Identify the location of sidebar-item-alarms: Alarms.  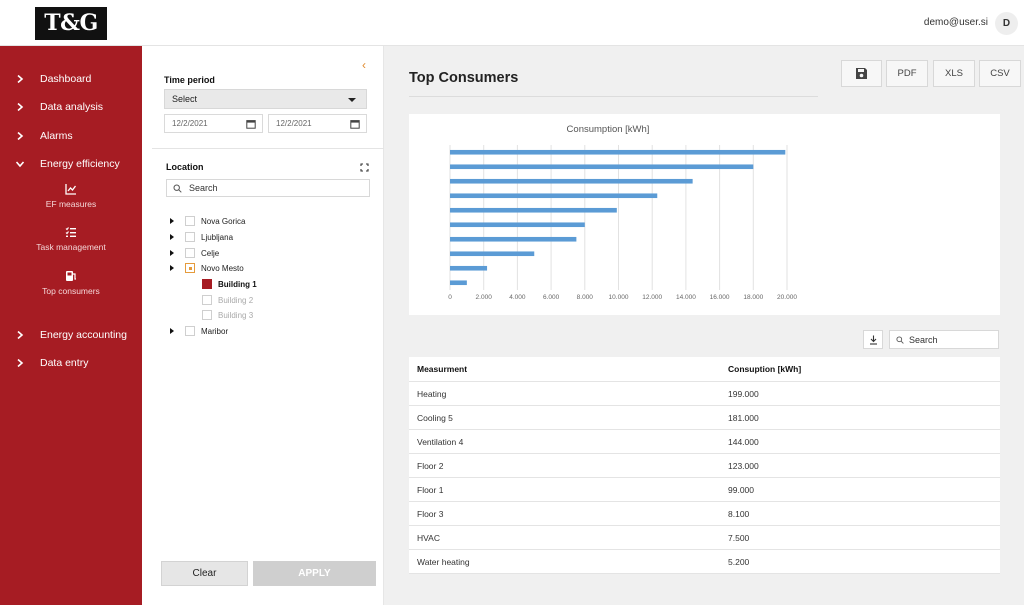
(71, 136).